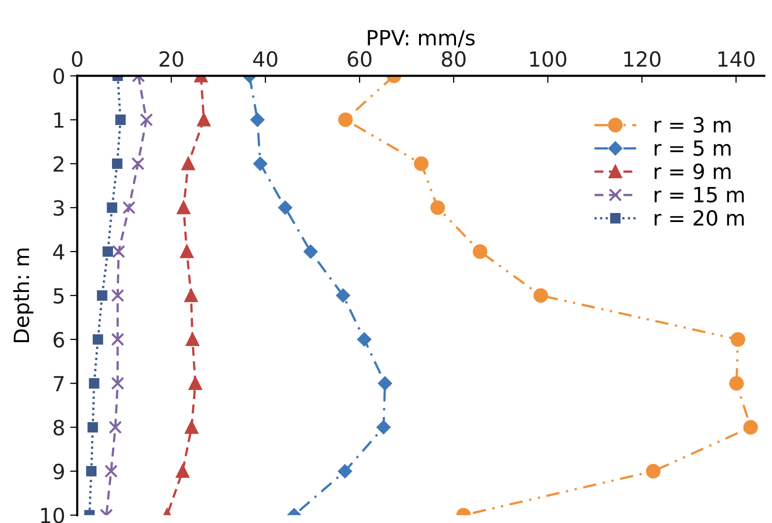 The height and width of the screenshot is (523, 772). What do you see at coordinates (59, 120) in the screenshot?
I see `y-tick-label: 1` at bounding box center [59, 120].